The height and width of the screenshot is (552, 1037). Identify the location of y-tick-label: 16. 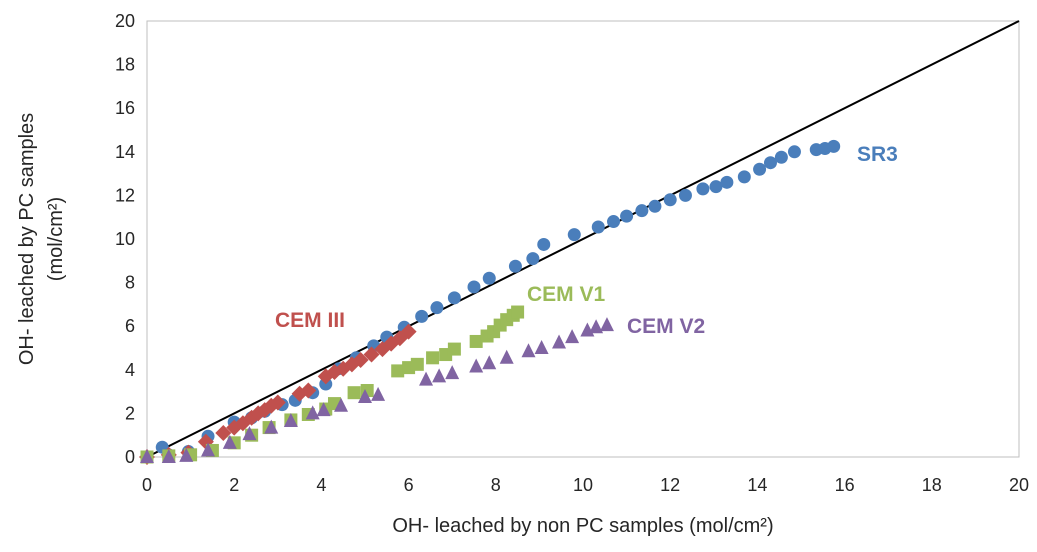
(125, 108).